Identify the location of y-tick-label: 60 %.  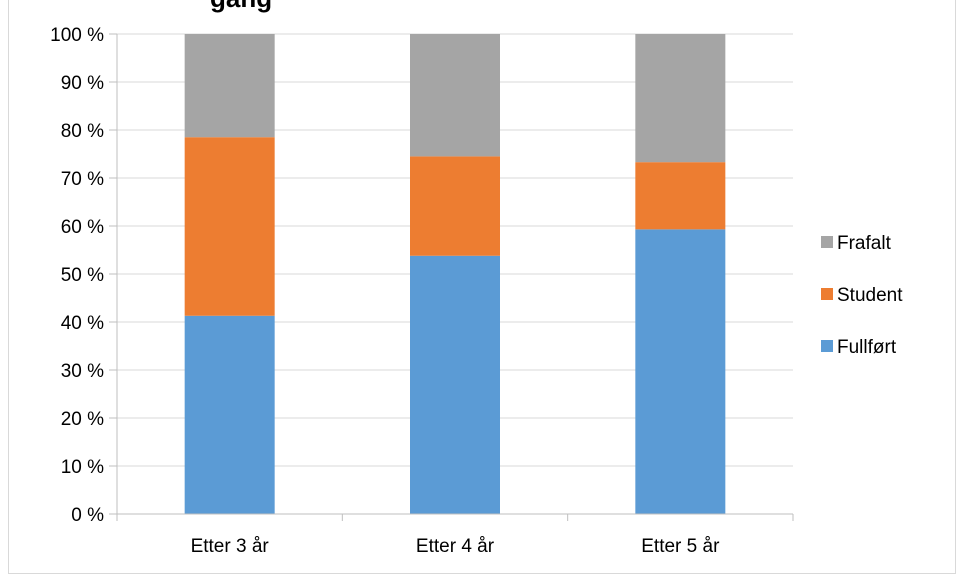
(82, 227).